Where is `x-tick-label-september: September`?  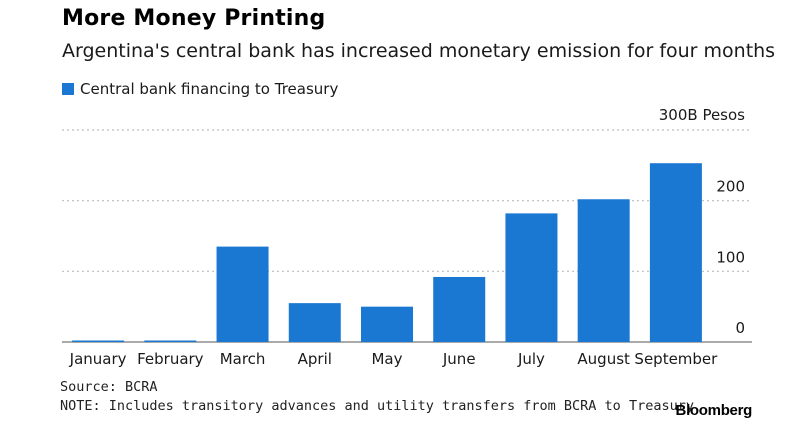 x-tick-label-september: September is located at coordinates (676, 359).